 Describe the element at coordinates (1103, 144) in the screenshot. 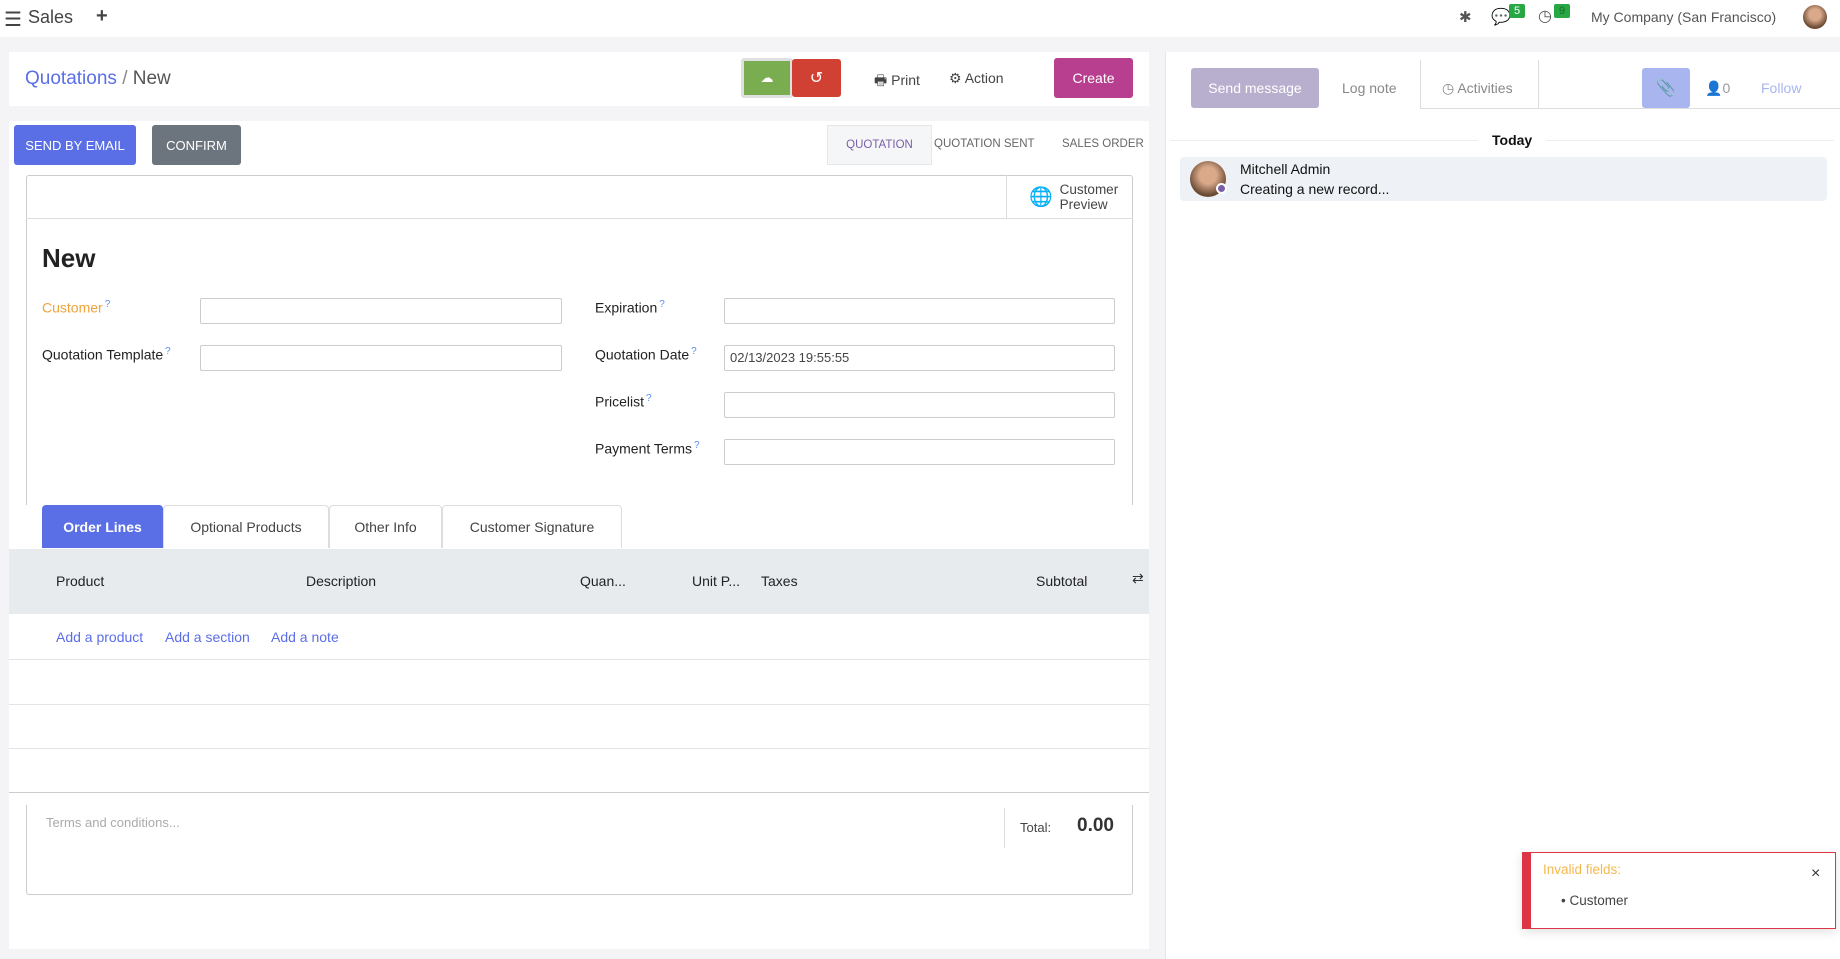

I see `status-sales-order: SALES ORDER` at that location.